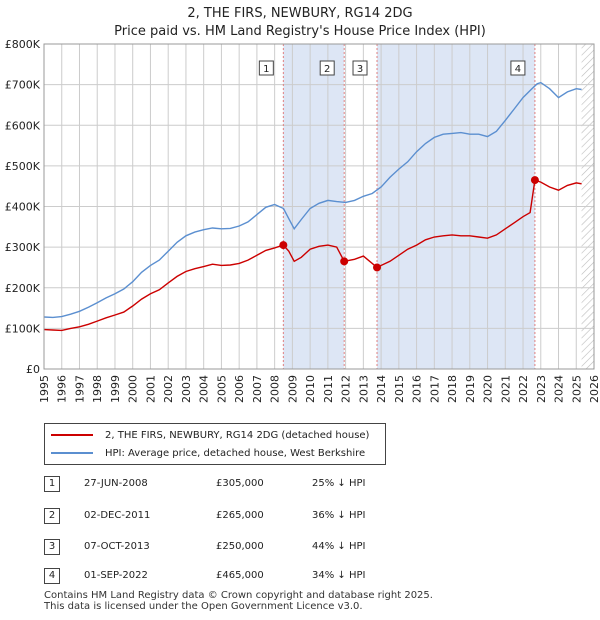 The height and width of the screenshot is (620, 600). I want to click on x-tick-label: 1997, so click(79, 389).